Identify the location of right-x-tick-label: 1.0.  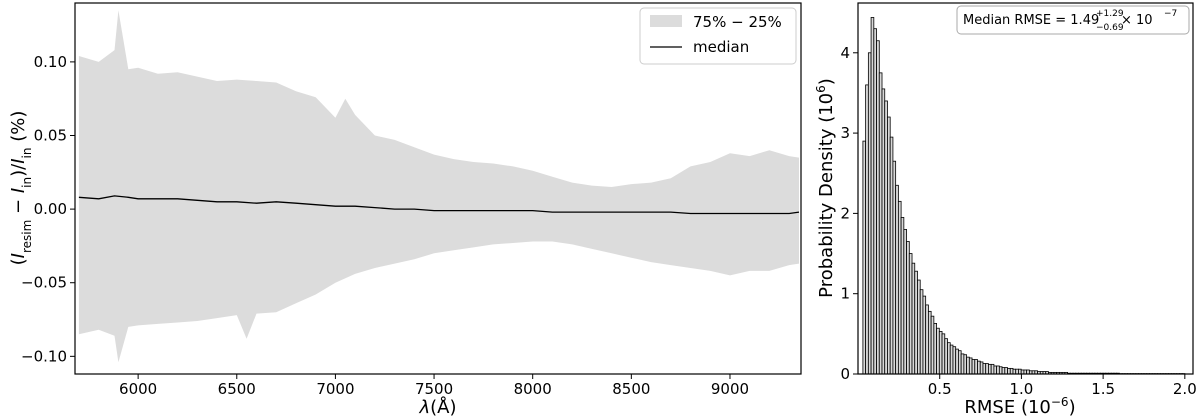
(1021, 389).